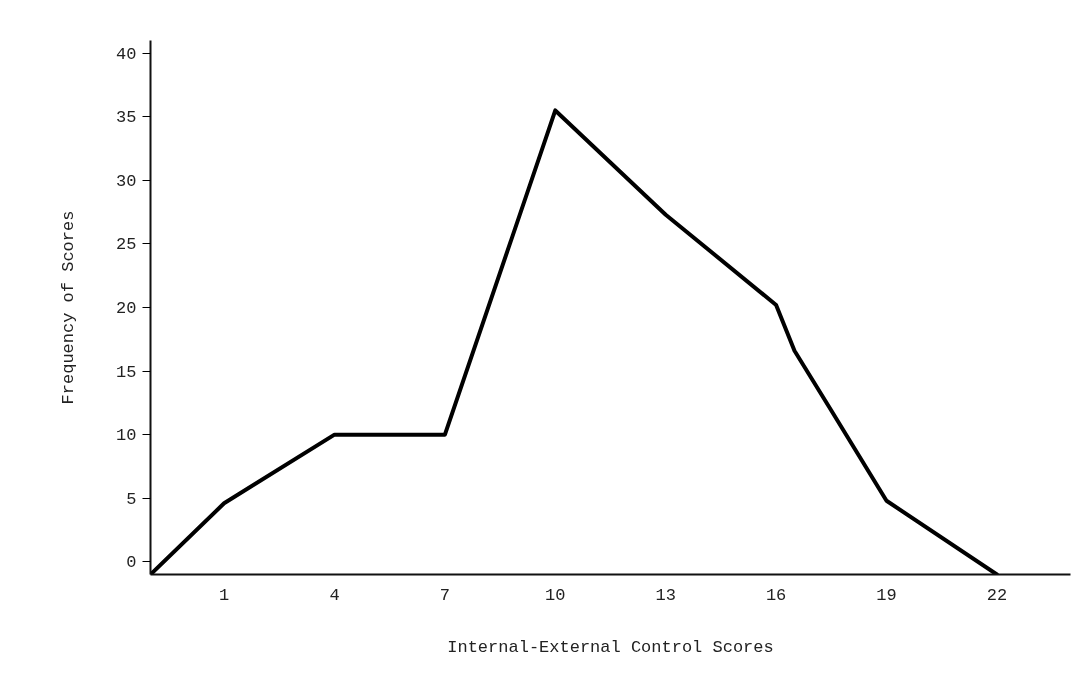 The width and height of the screenshot is (1075, 684). Describe the element at coordinates (126, 54) in the screenshot. I see `y-tick-label: 40` at that location.